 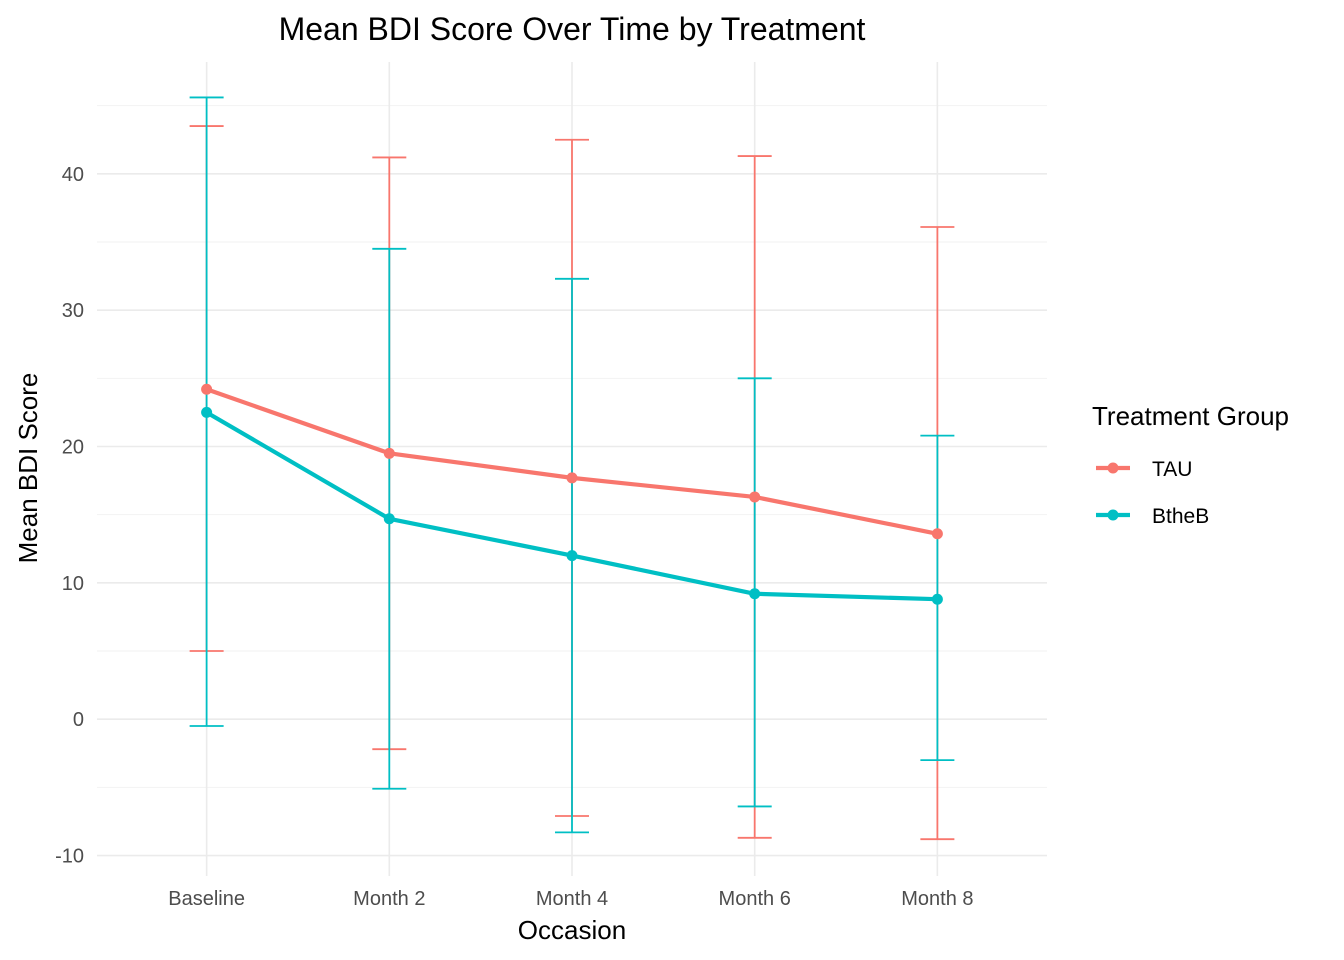 What do you see at coordinates (69, 516) in the screenshot?
I see `y-tick-labels: -10 0 10 20 30 40` at bounding box center [69, 516].